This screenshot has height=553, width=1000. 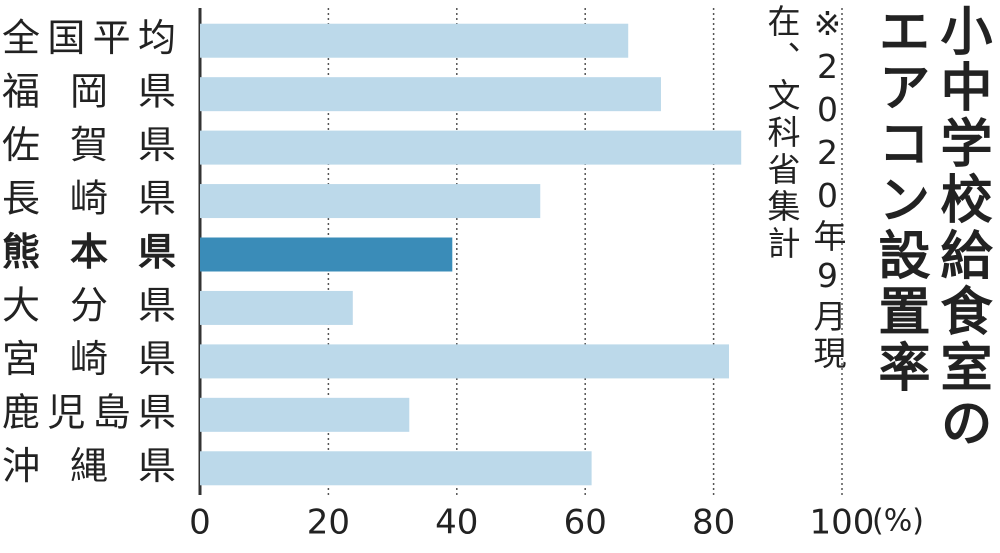 What do you see at coordinates (89, 466) in the screenshot?
I see `y-tick-label: 沖縄県` at bounding box center [89, 466].